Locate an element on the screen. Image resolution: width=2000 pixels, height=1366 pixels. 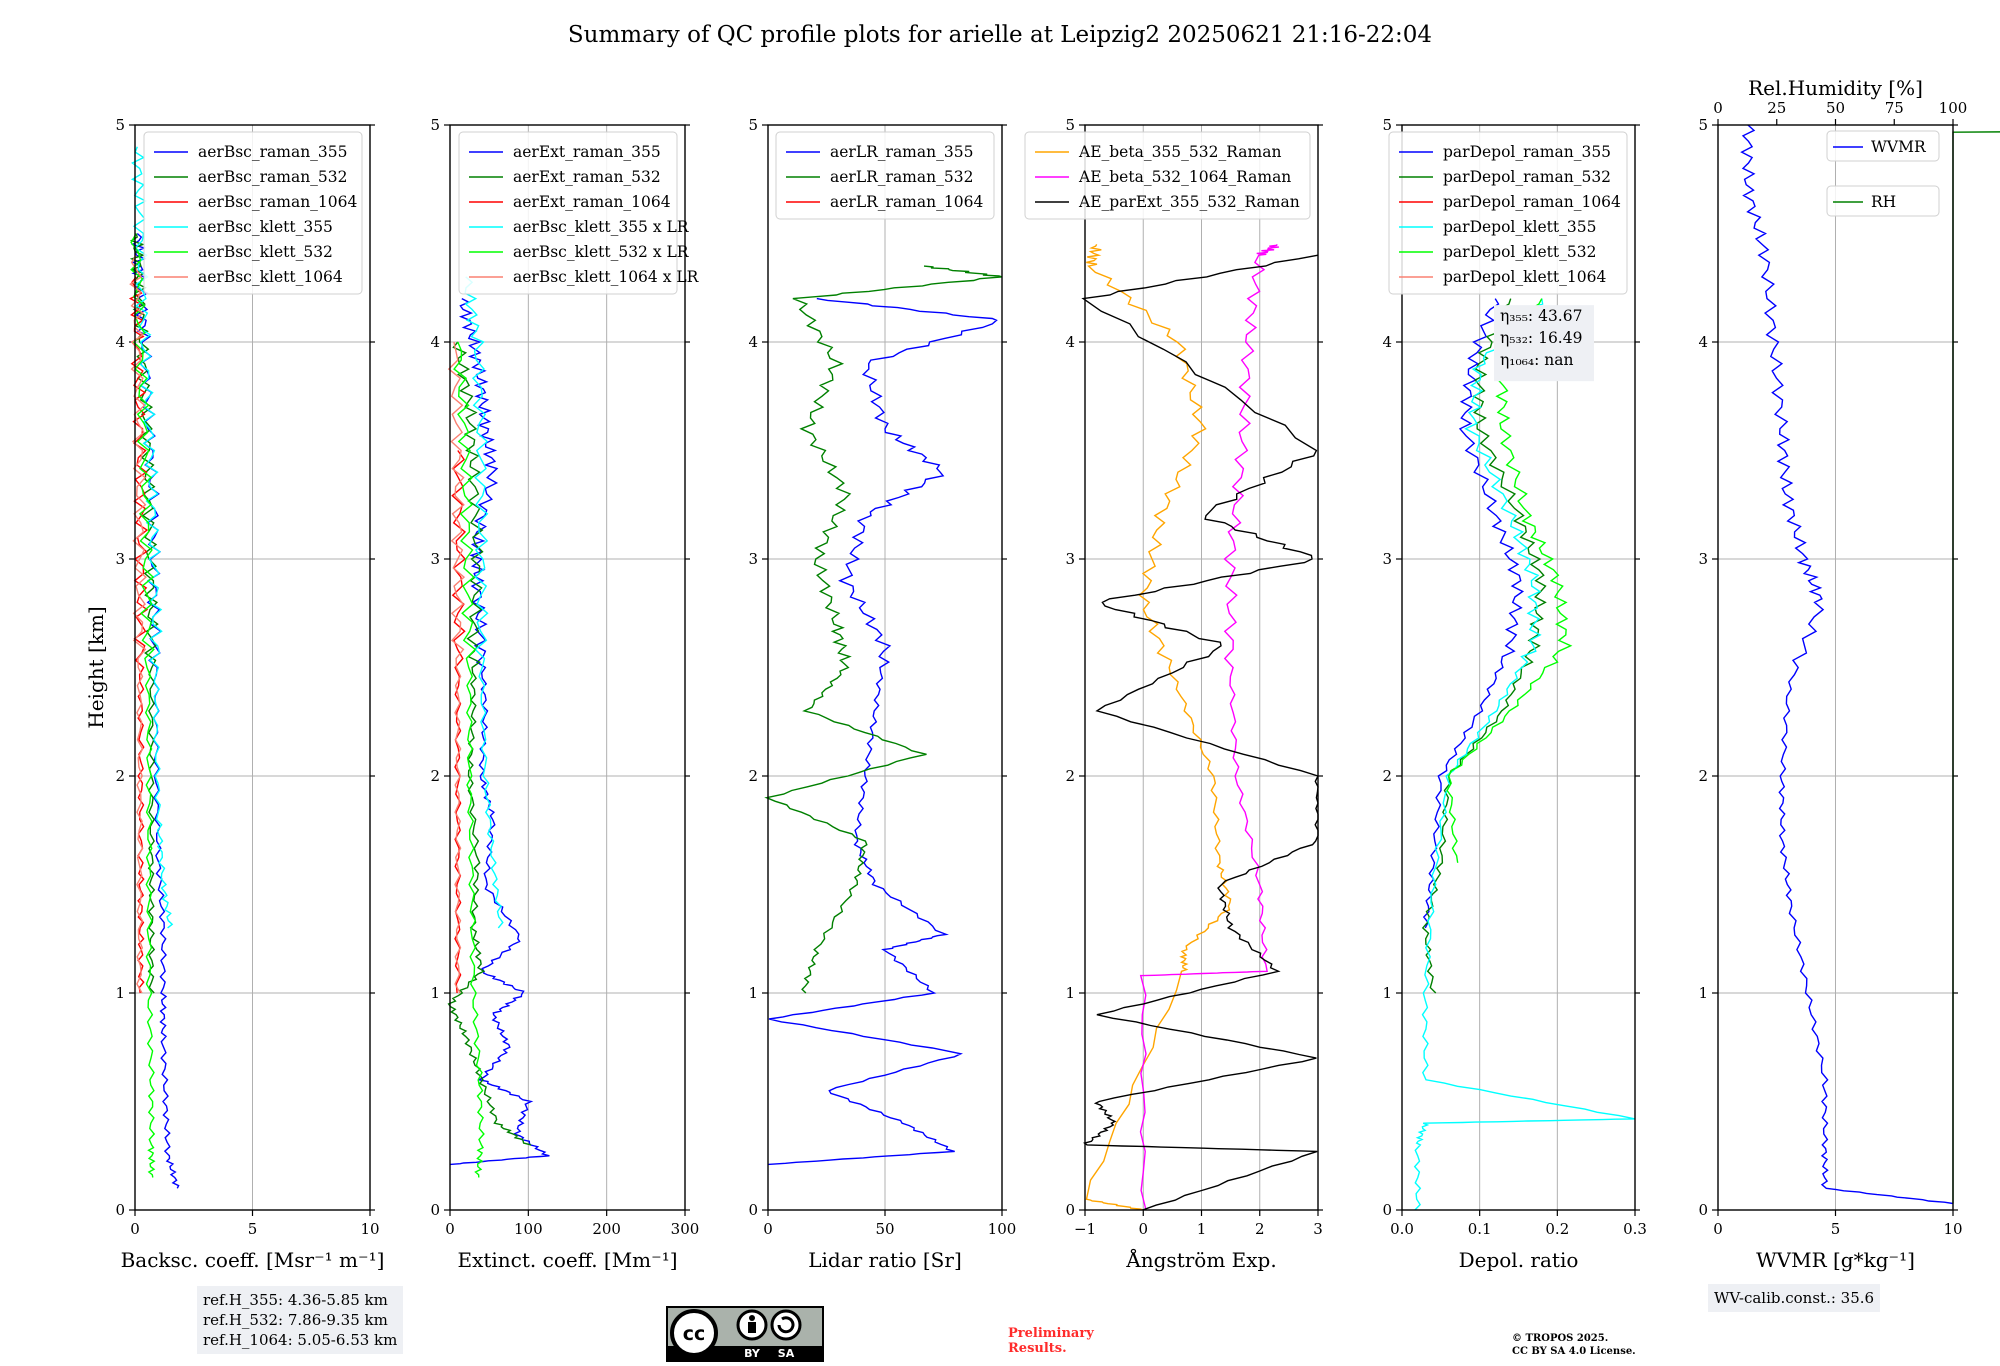
sa-label: SA is located at coordinates (786, 1353).